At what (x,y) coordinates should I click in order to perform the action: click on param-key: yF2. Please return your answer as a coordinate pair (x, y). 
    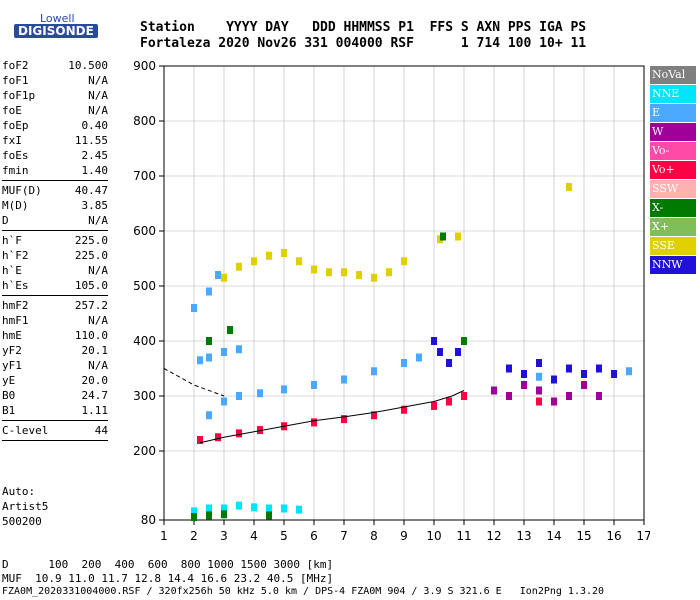
    Looking at the image, I should click on (12, 350).